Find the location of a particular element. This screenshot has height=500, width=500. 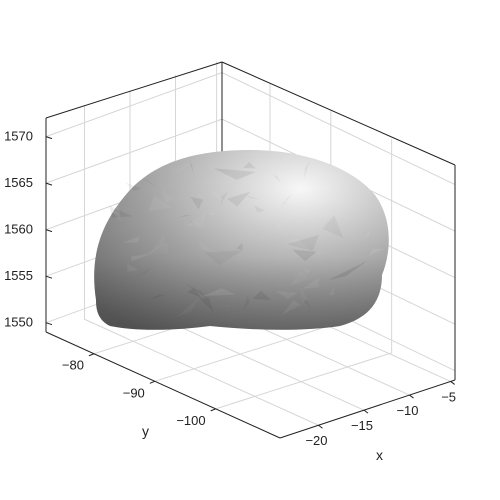

z-tick-label: 1565 is located at coordinates (18, 182).